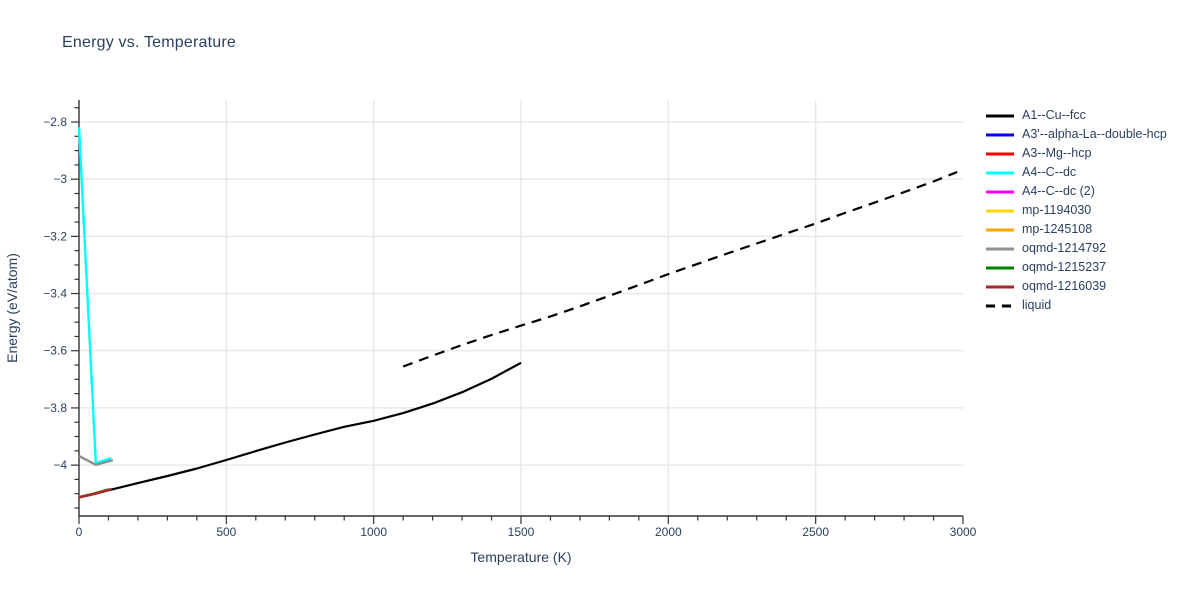 Image resolution: width=1200 pixels, height=600 pixels. I want to click on y-tick-label: −2.8, so click(55, 122).